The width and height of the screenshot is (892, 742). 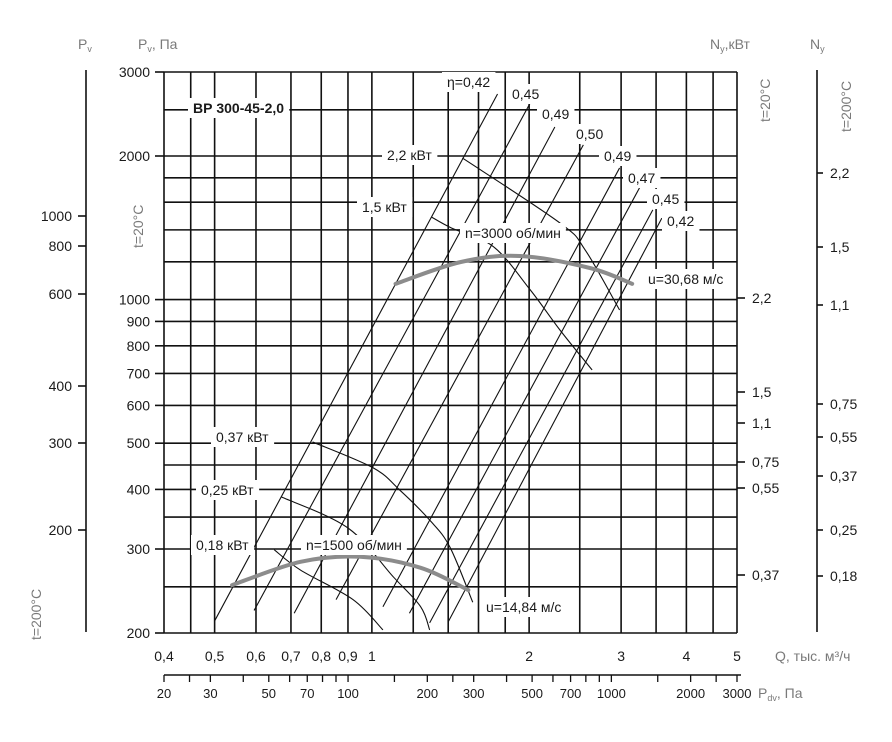 I want to click on efficiency-label: 0,42, so click(x=680, y=221).